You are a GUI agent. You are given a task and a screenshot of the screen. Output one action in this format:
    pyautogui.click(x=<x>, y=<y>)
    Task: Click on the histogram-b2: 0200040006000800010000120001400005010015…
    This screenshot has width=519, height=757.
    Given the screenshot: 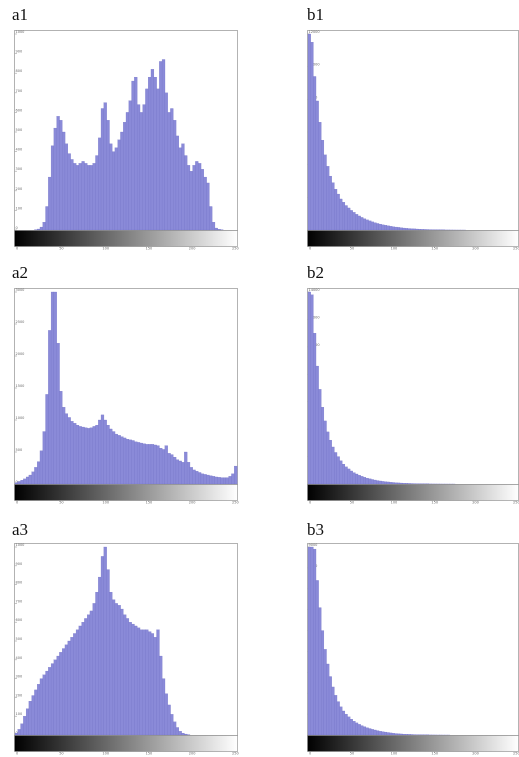 What is the action you would take?
    pyautogui.click(x=413, y=396)
    